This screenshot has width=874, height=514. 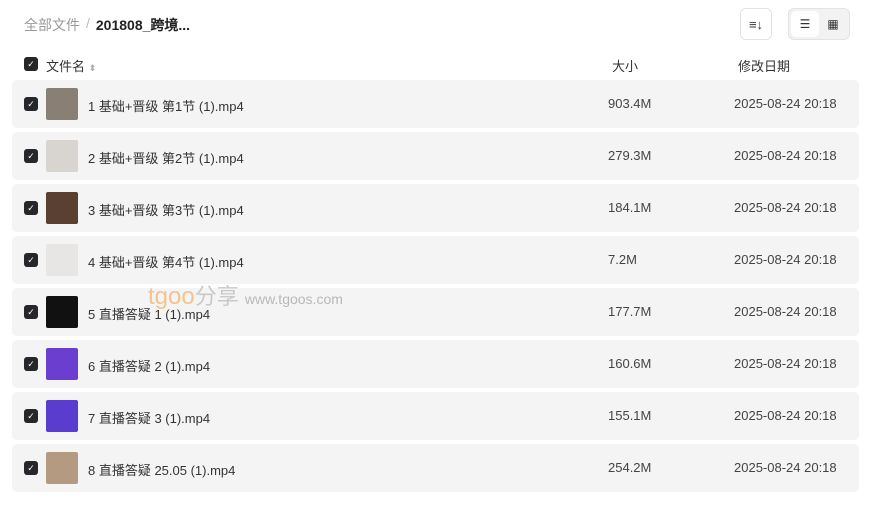 I want to click on column-name-label: 文件名, so click(x=66, y=66).